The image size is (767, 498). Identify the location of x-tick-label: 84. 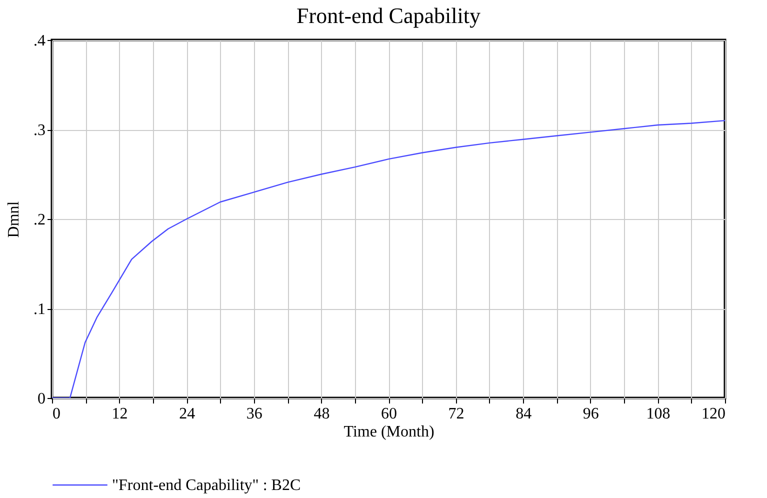
(524, 414).